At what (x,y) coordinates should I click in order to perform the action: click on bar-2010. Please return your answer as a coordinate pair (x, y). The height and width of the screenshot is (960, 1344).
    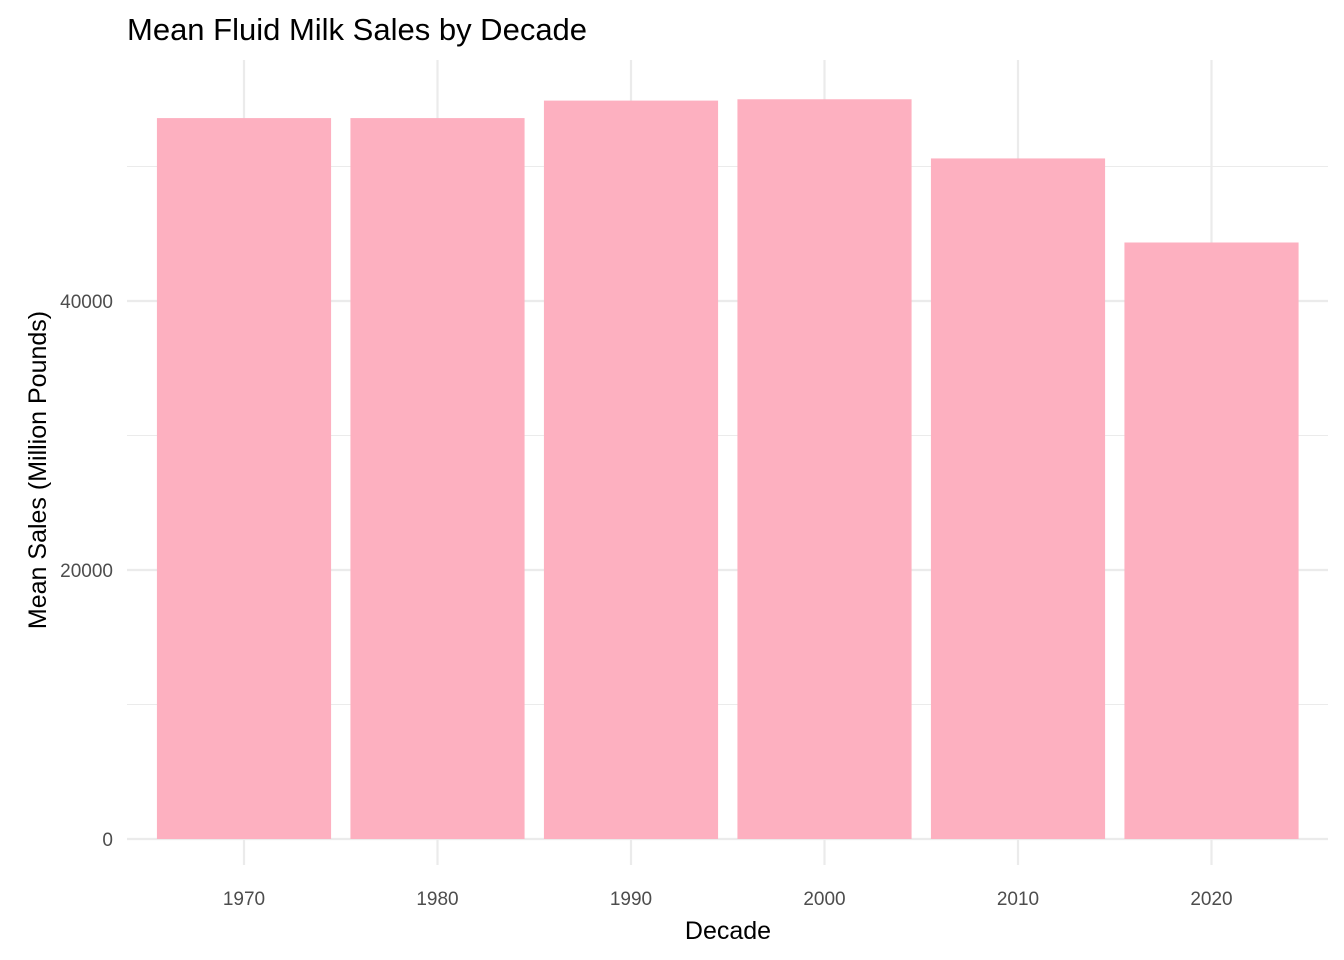
    Looking at the image, I should click on (1018, 498).